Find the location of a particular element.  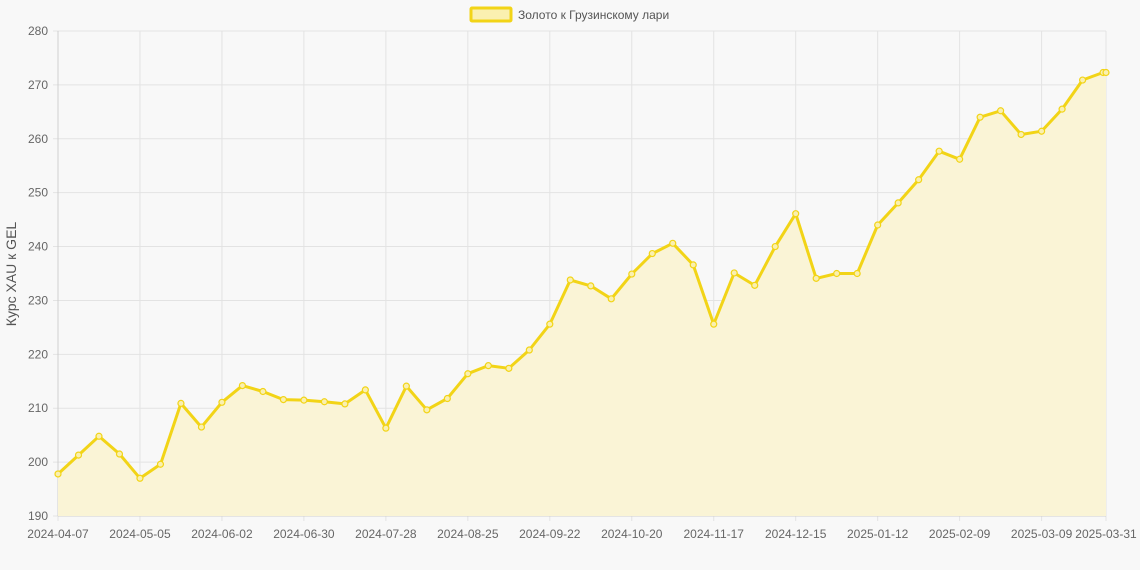

x-tick-label: 2024-05-05 is located at coordinates (140, 534).